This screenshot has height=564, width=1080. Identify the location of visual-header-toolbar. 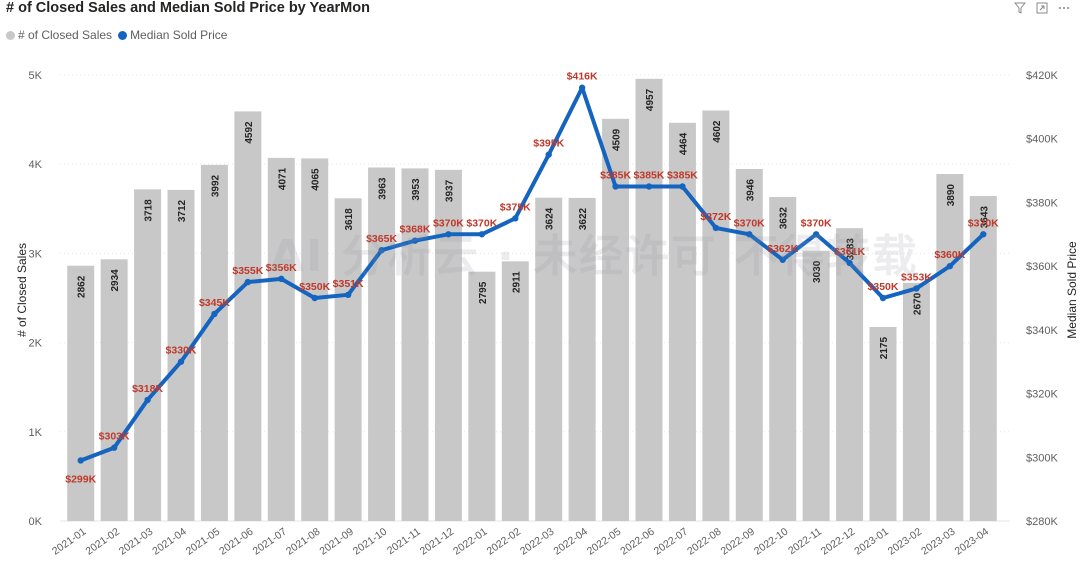
(1041, 8).